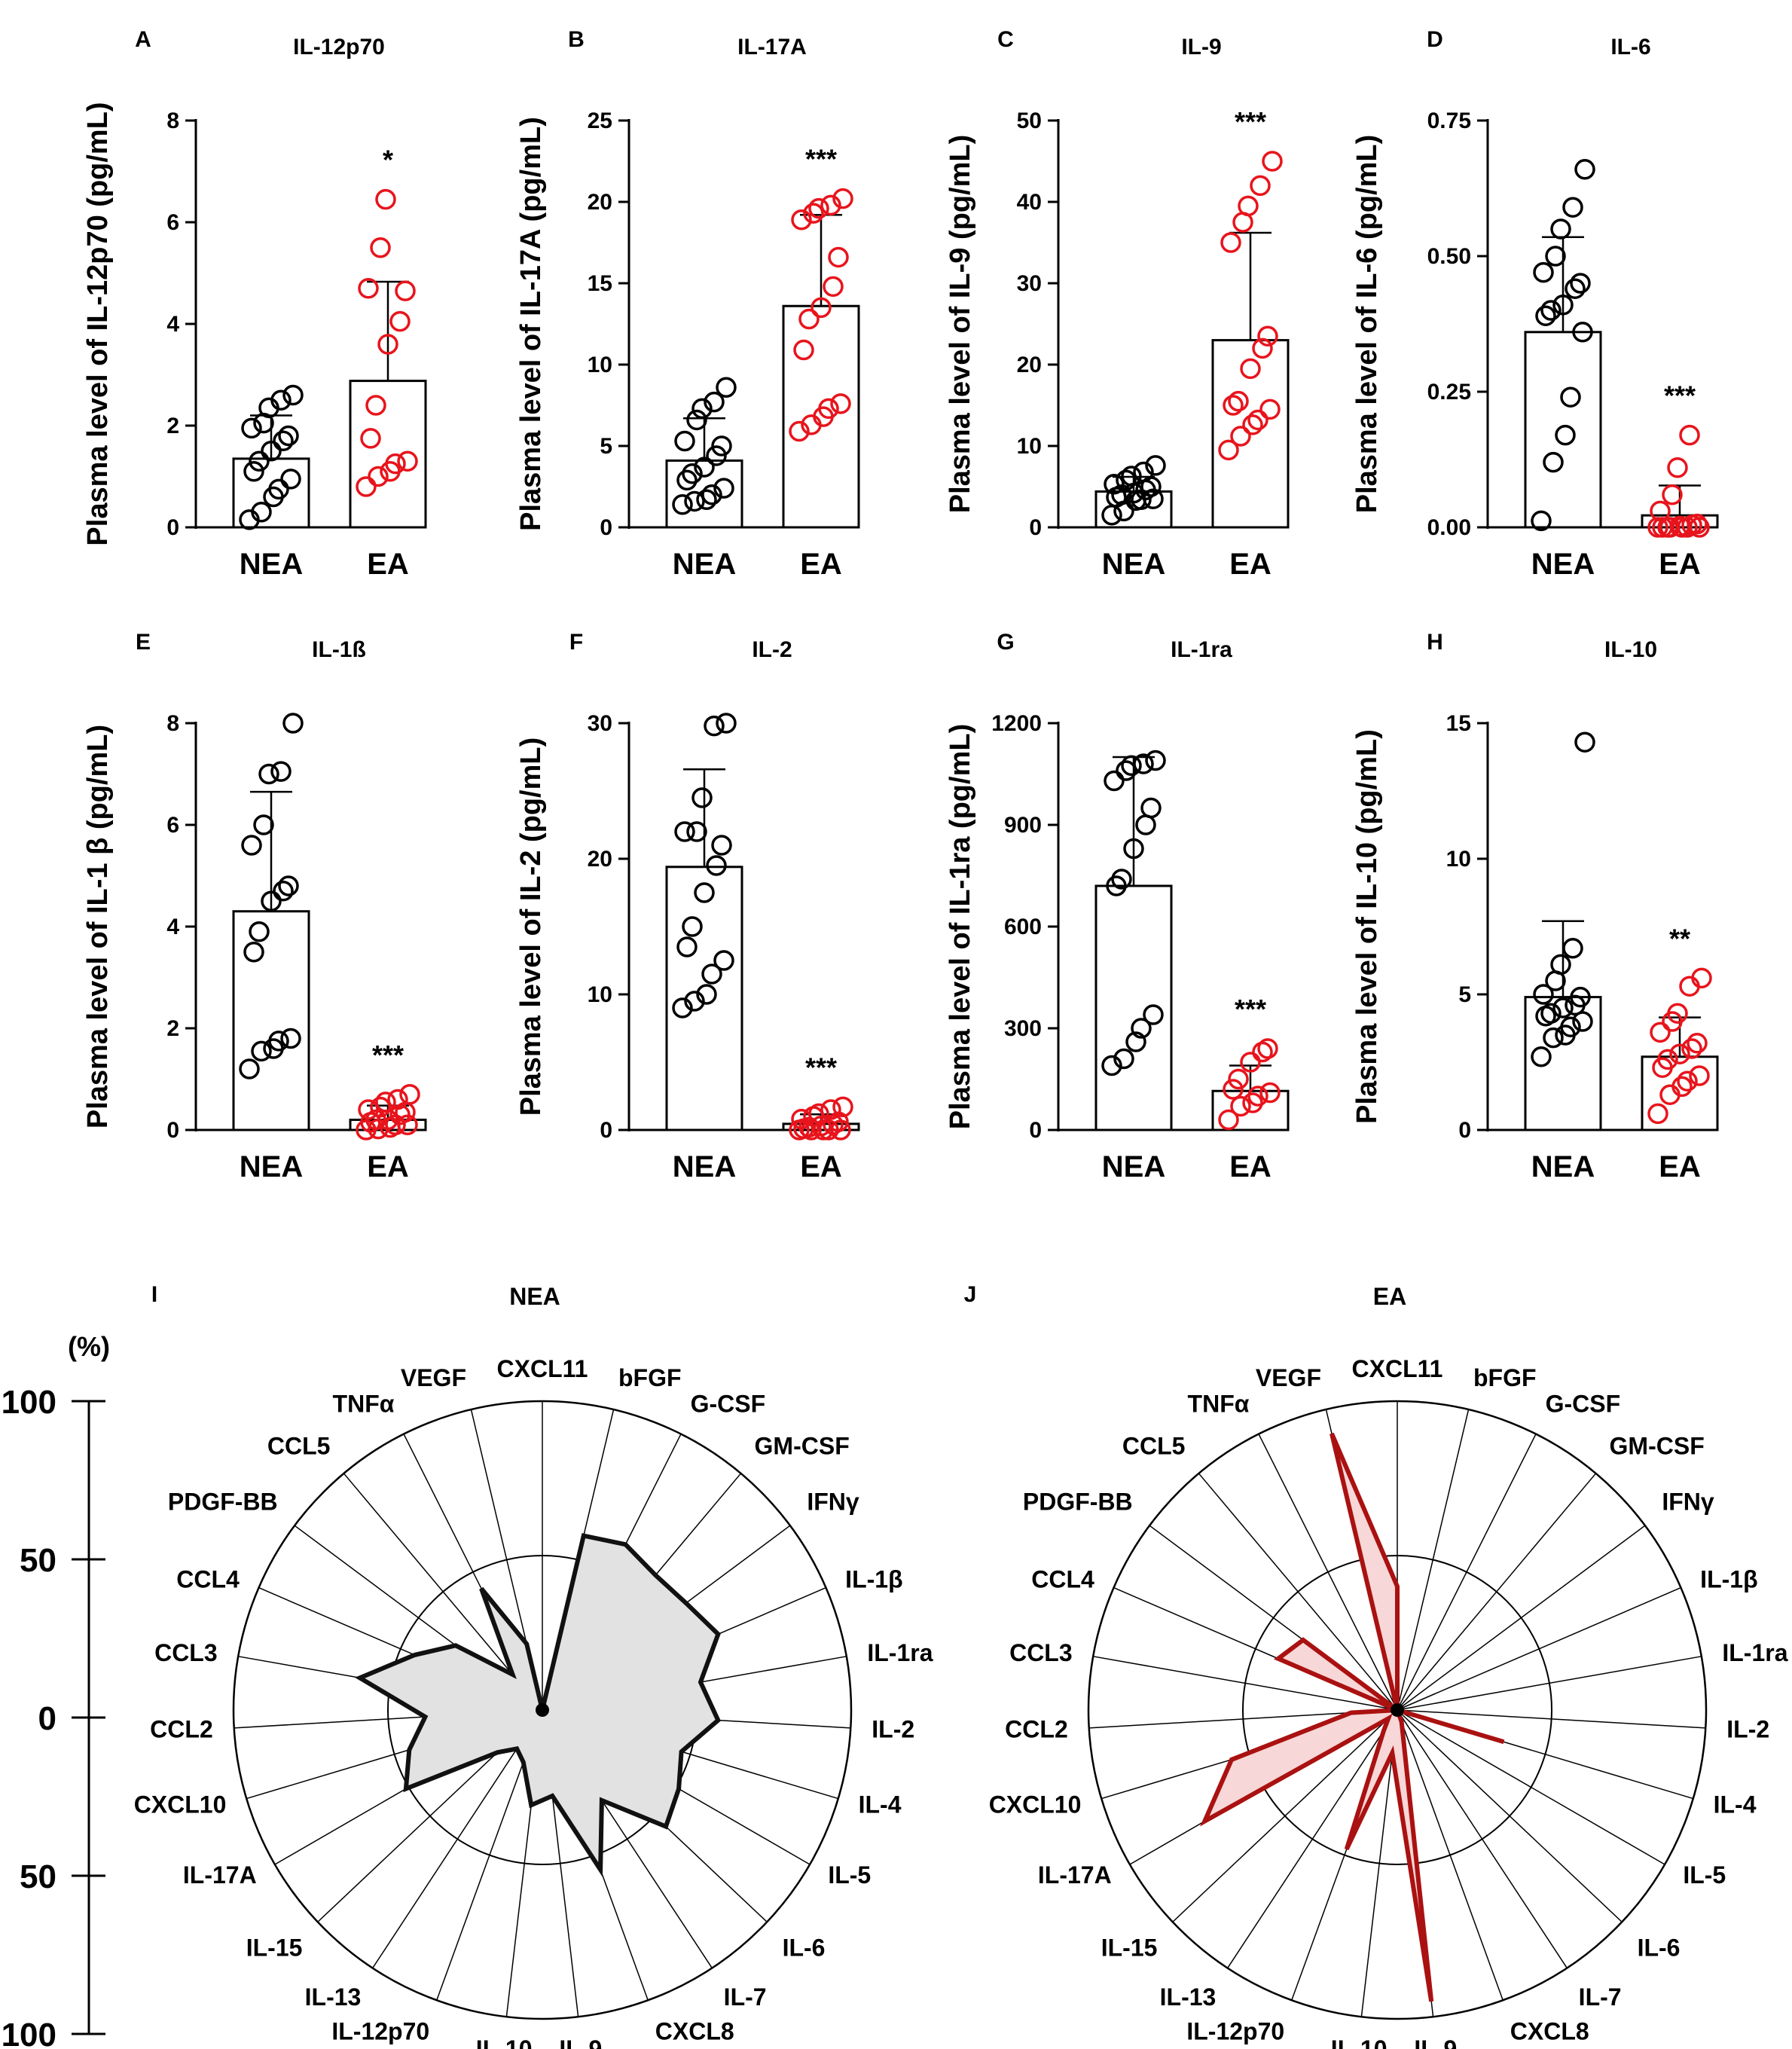 This screenshot has height=2049, width=1792. What do you see at coordinates (1029, 365) in the screenshot?
I see `y-tick-label: 20` at bounding box center [1029, 365].